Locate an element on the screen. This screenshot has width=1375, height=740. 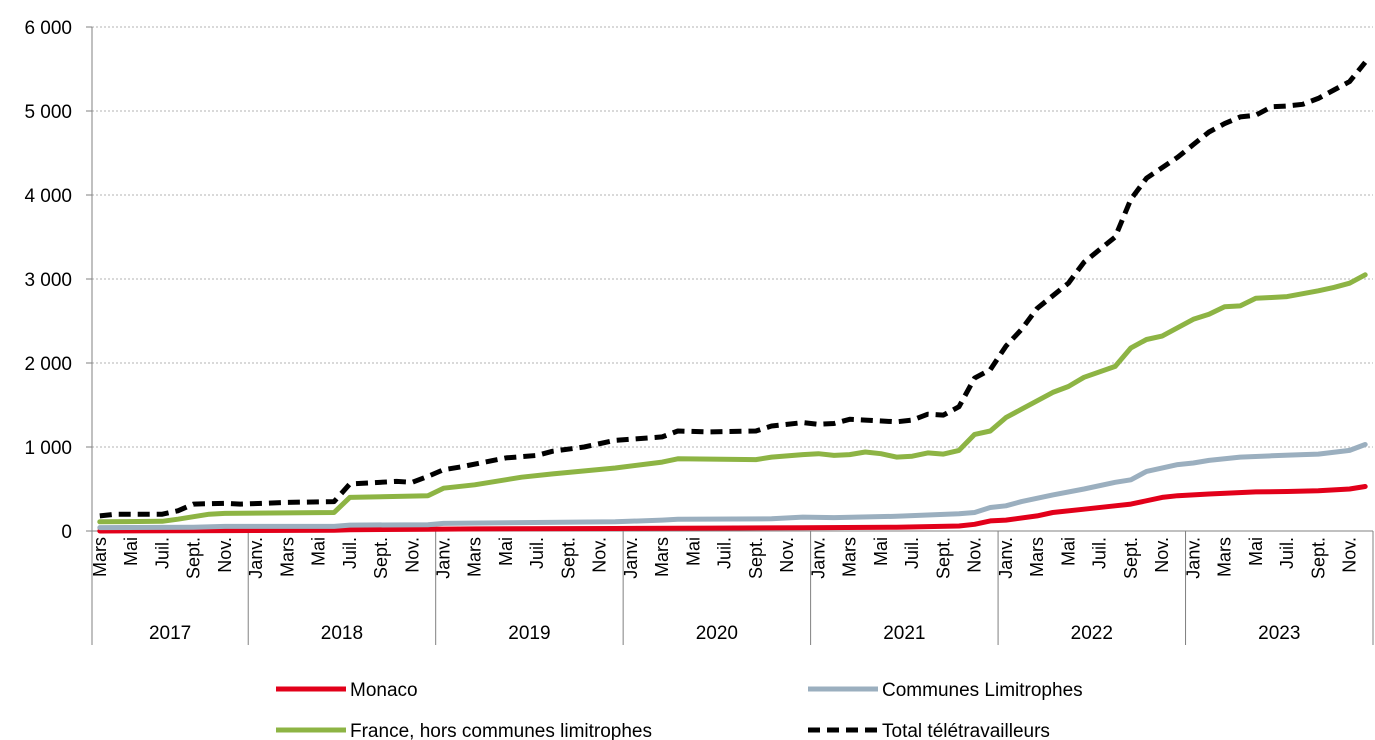
y-tick-label: 5 000 is located at coordinates (48, 112).